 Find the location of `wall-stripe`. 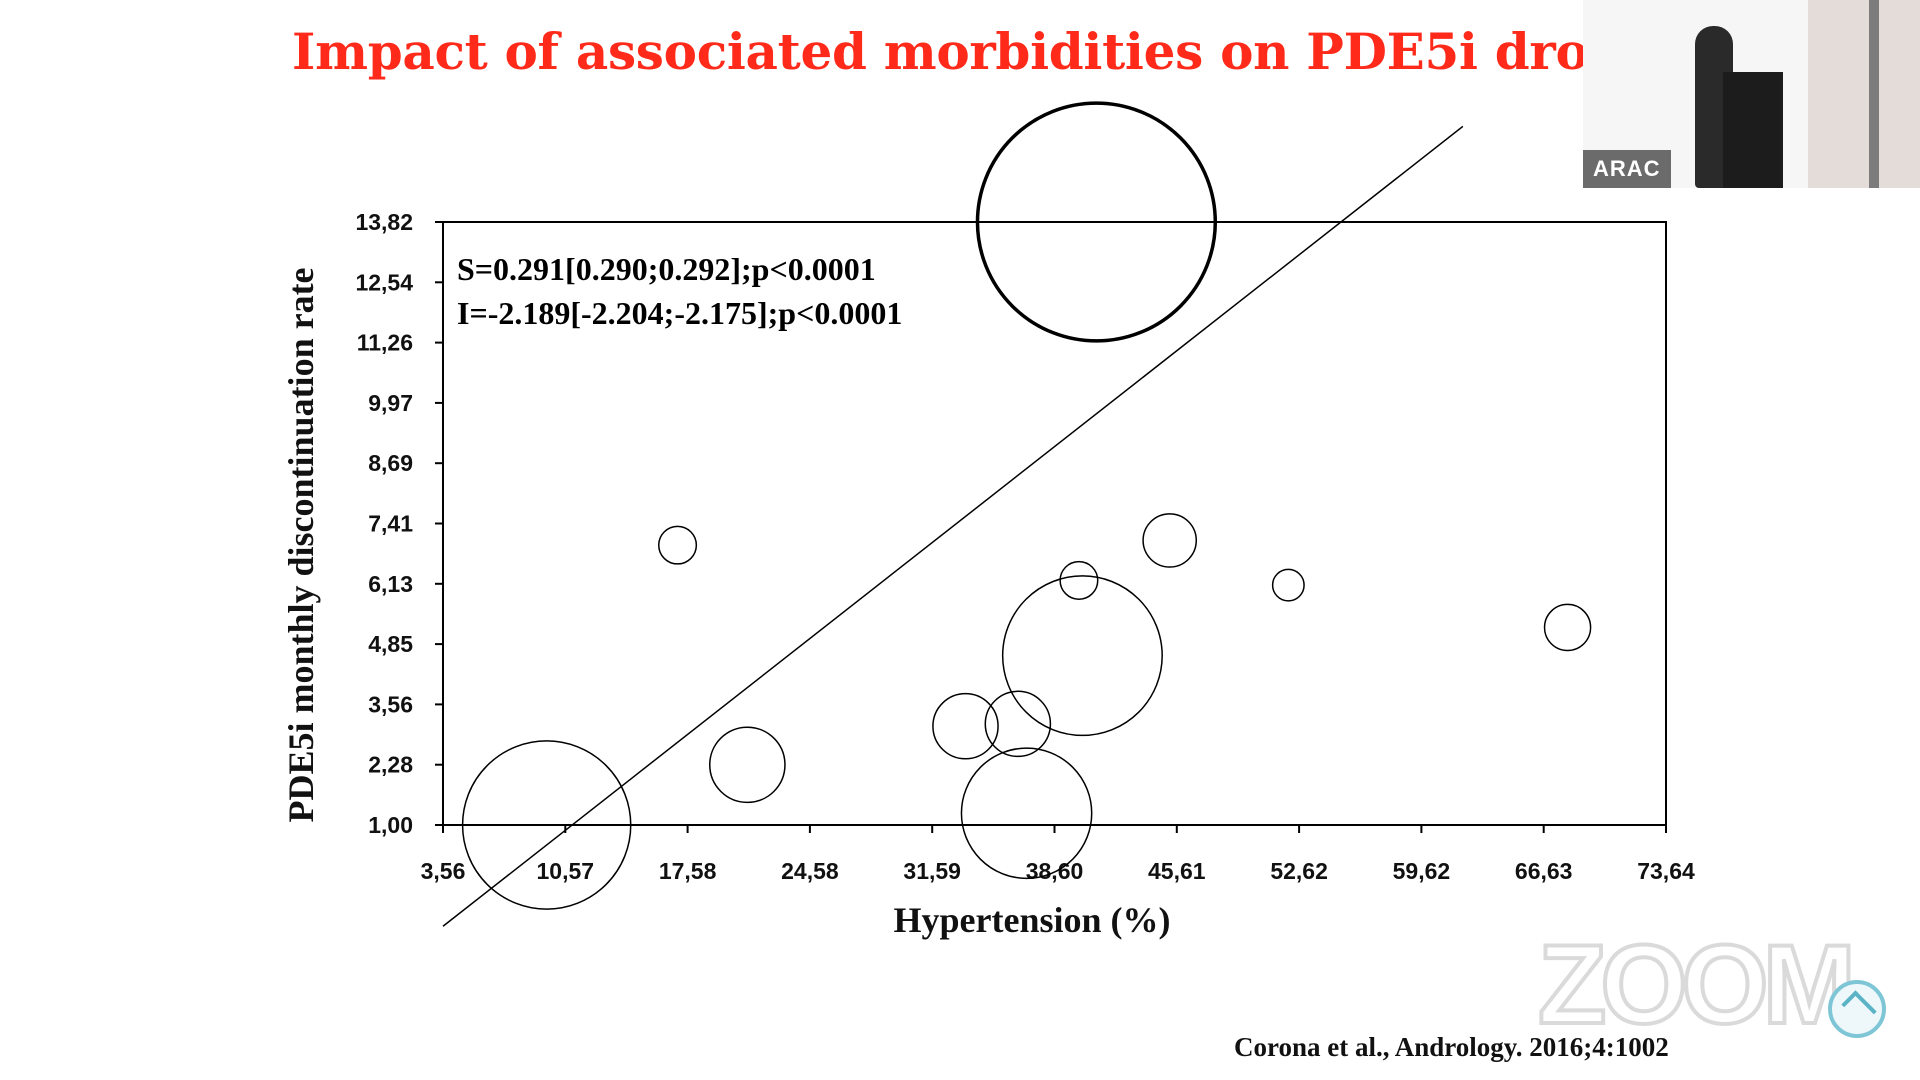

wall-stripe is located at coordinates (1874, 94).